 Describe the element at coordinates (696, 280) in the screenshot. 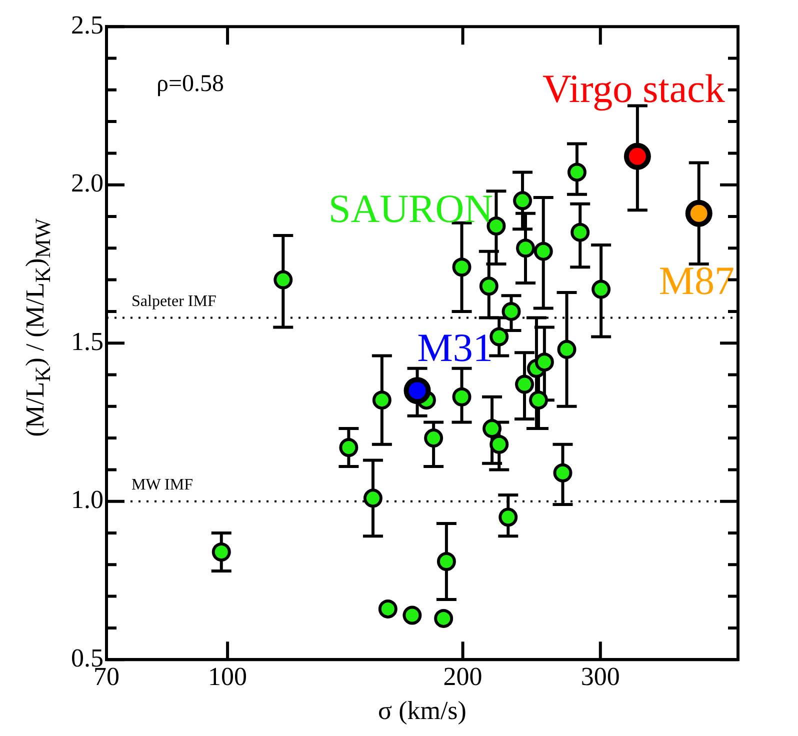

I see `legend-label: M87` at that location.